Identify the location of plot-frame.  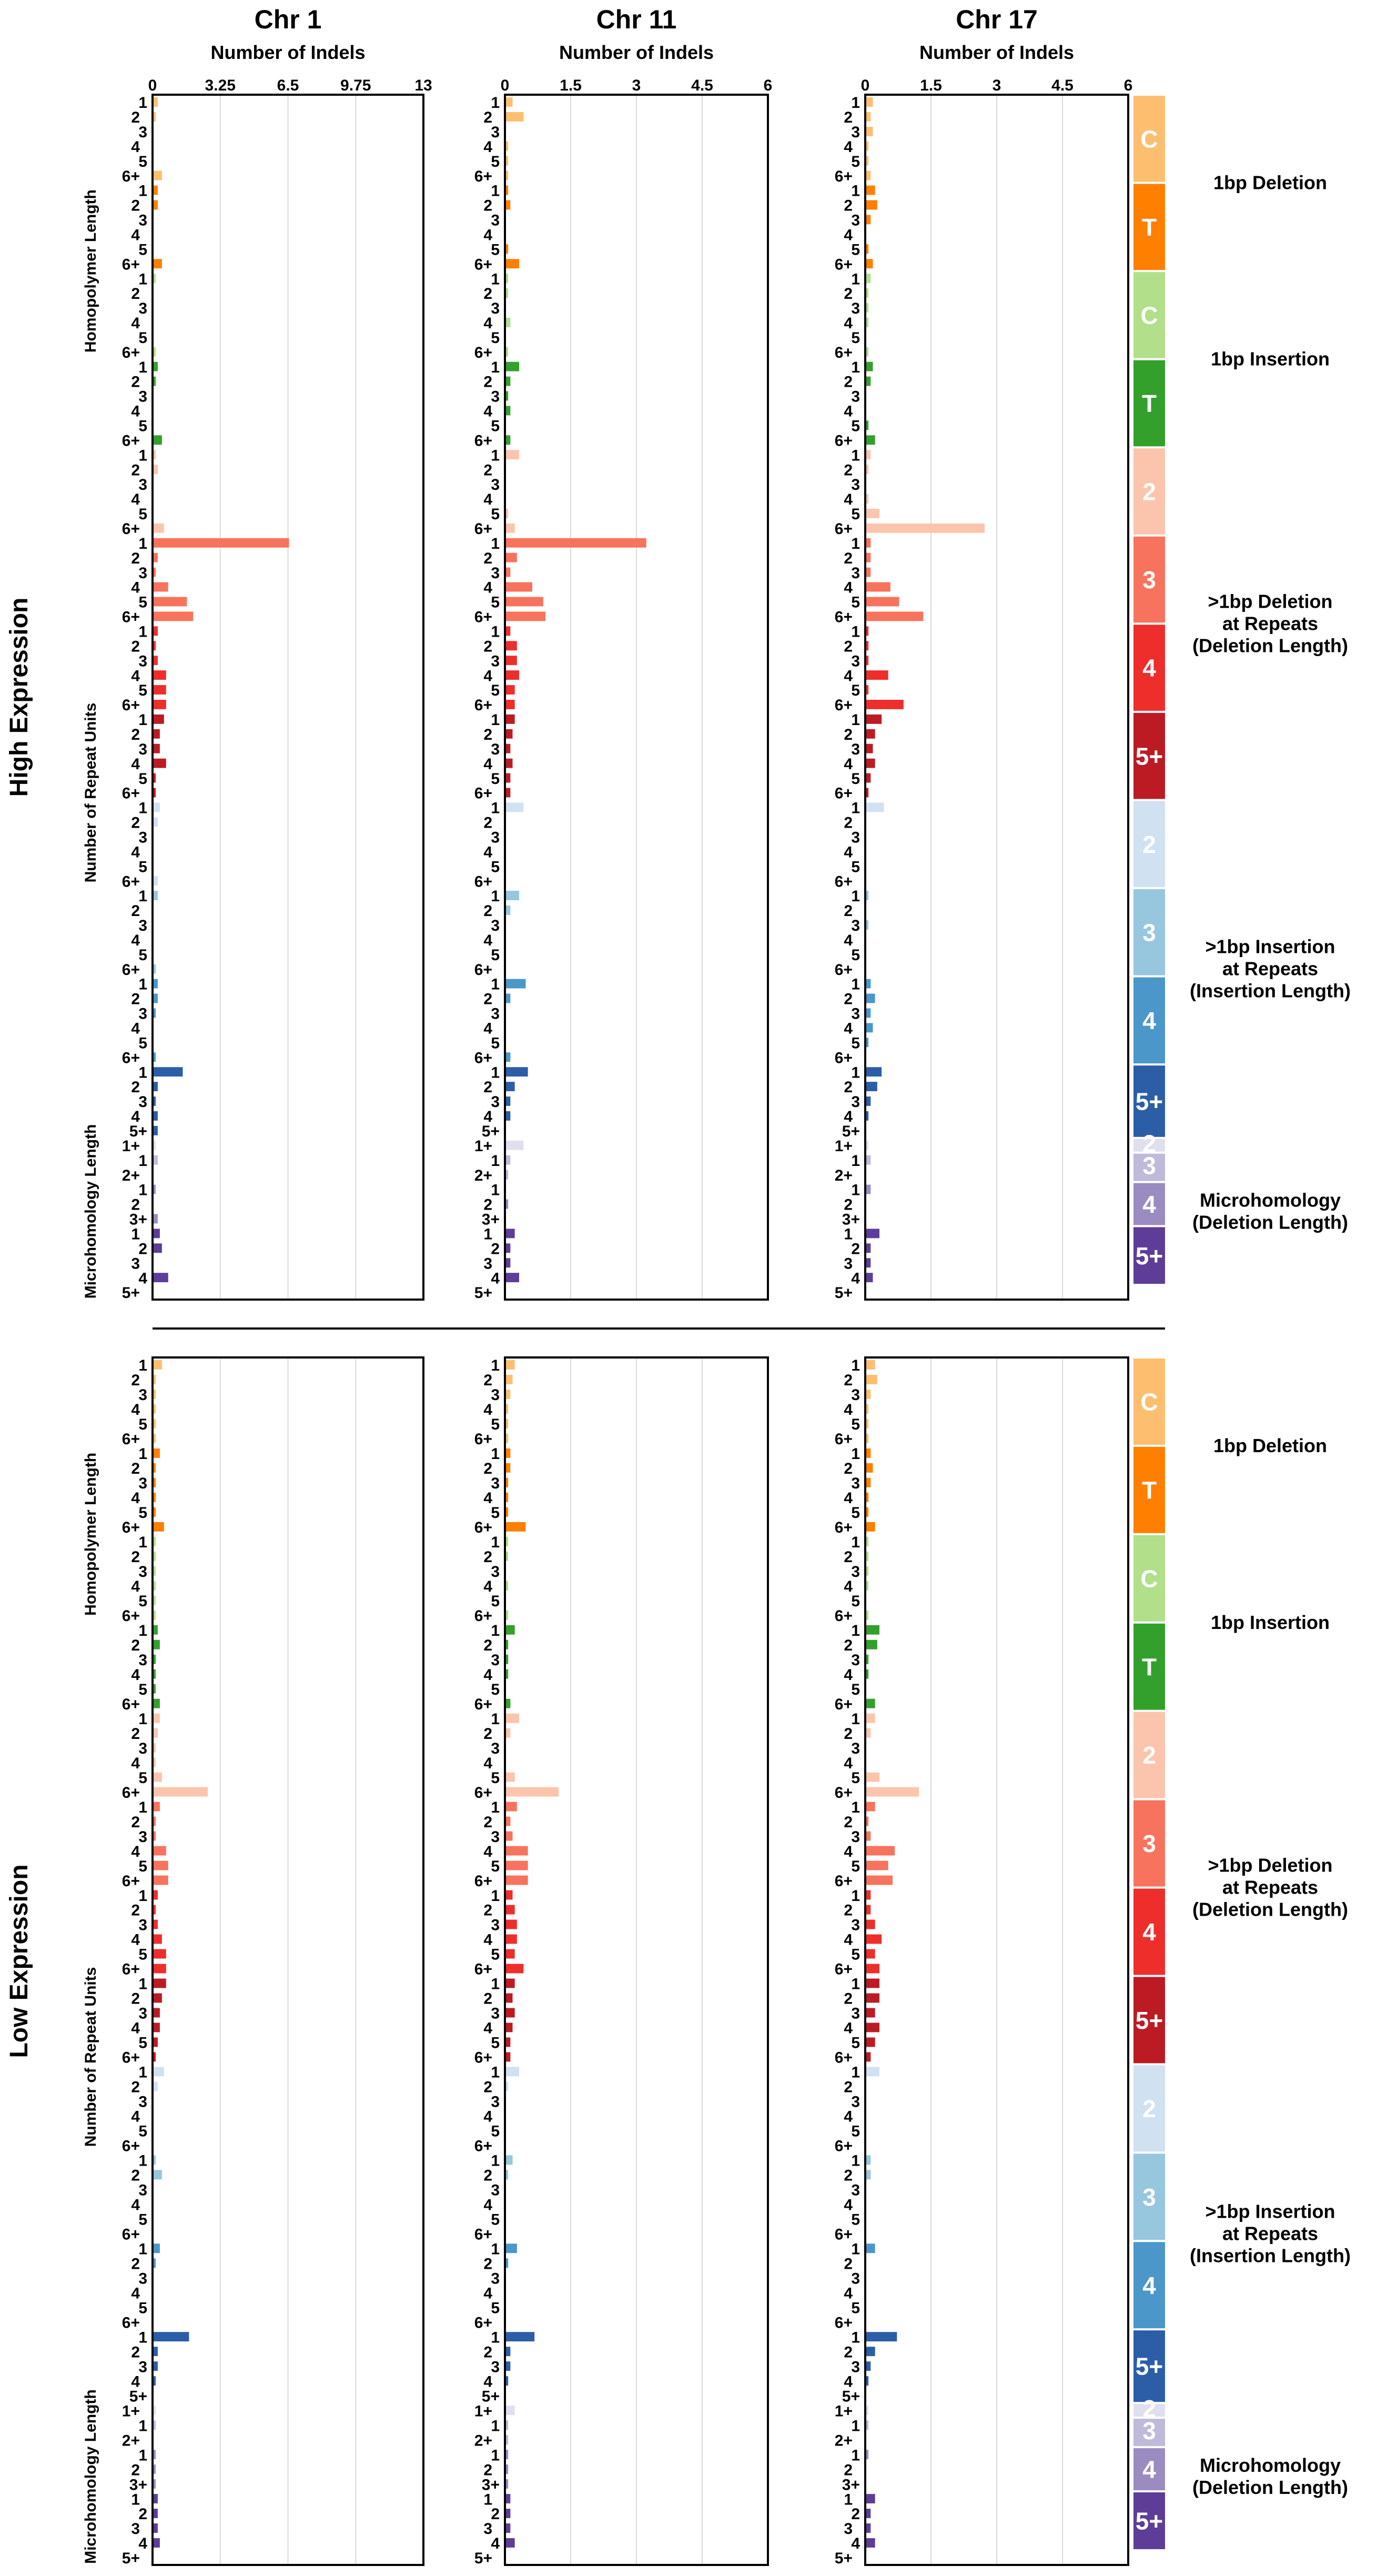
(636, 1961).